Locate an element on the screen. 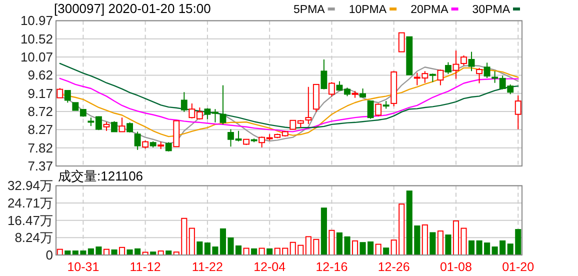 Image resolution: width=578 pixels, height=276 pixels. chart-title: [300097] 2020-01-20 15:00 is located at coordinates (132, 8).